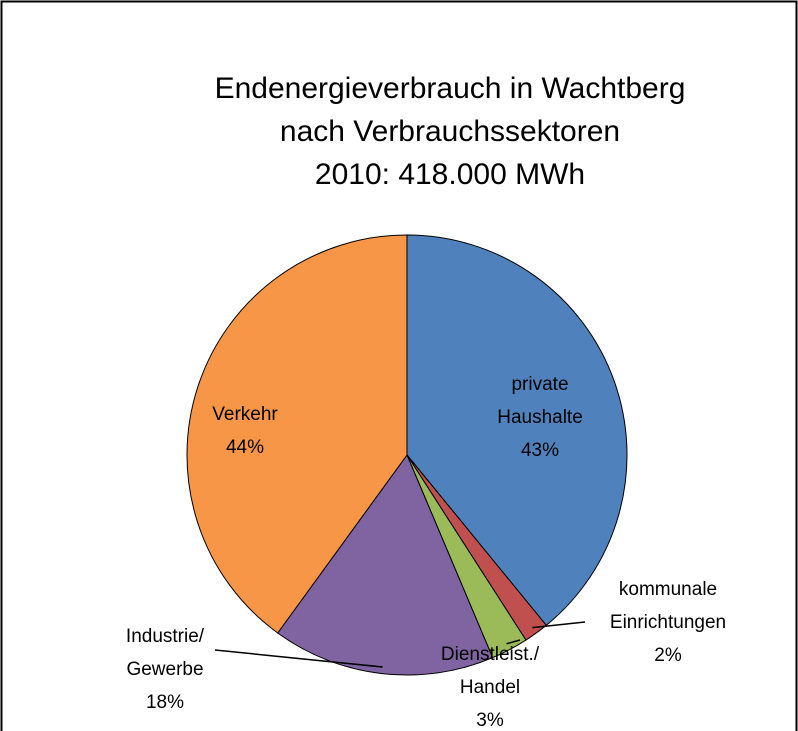 Image resolution: width=798 pixels, height=731 pixels. I want to click on value-label: 3%, so click(490, 720).